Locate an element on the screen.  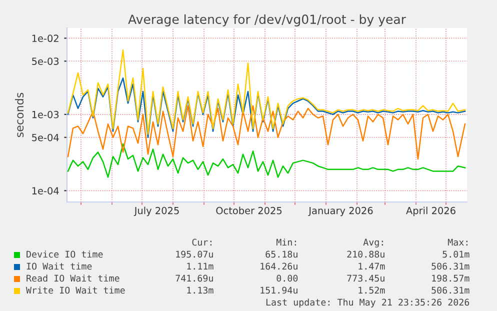
text: Min: is located at coordinates (286, 242).